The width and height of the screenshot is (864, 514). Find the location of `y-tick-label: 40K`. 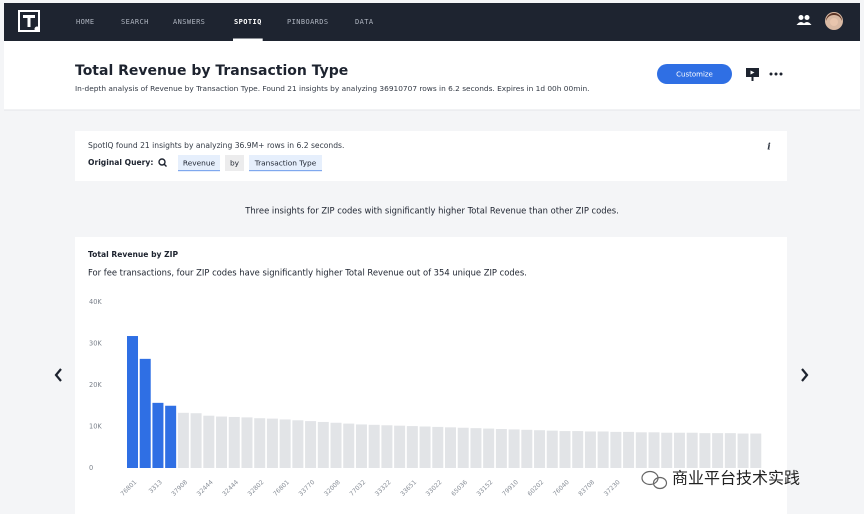

y-tick-label: 40K is located at coordinates (95, 302).